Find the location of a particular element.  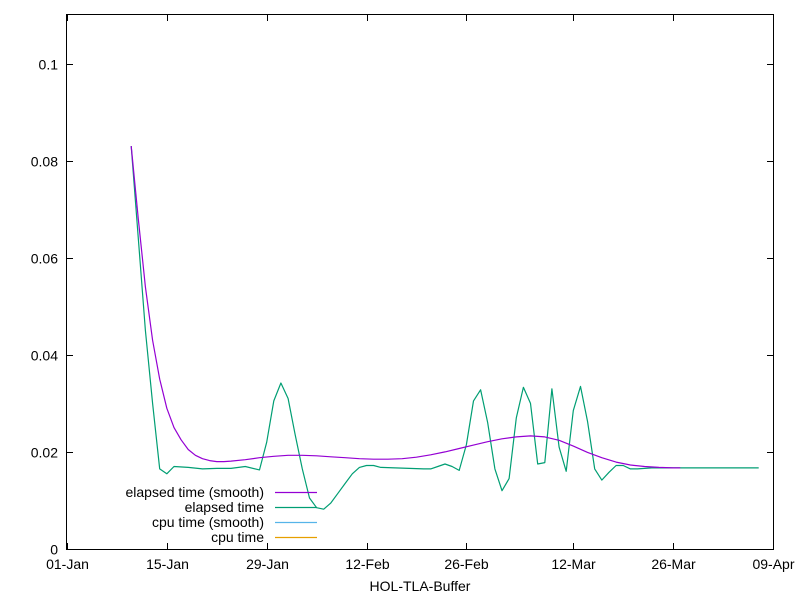

x-tick-label: 15-Jan is located at coordinates (167, 564).